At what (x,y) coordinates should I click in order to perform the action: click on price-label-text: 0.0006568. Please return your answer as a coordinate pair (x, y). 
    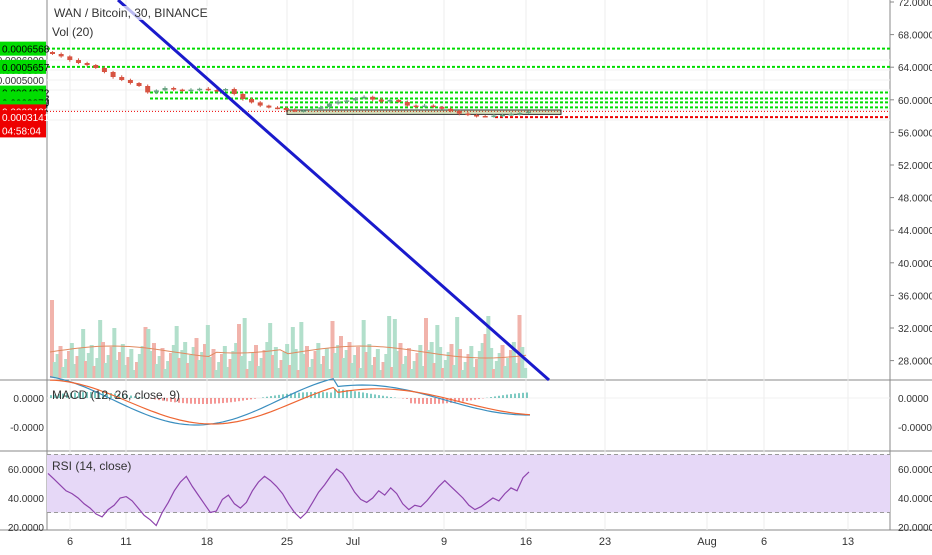
    Looking at the image, I should click on (26, 50).